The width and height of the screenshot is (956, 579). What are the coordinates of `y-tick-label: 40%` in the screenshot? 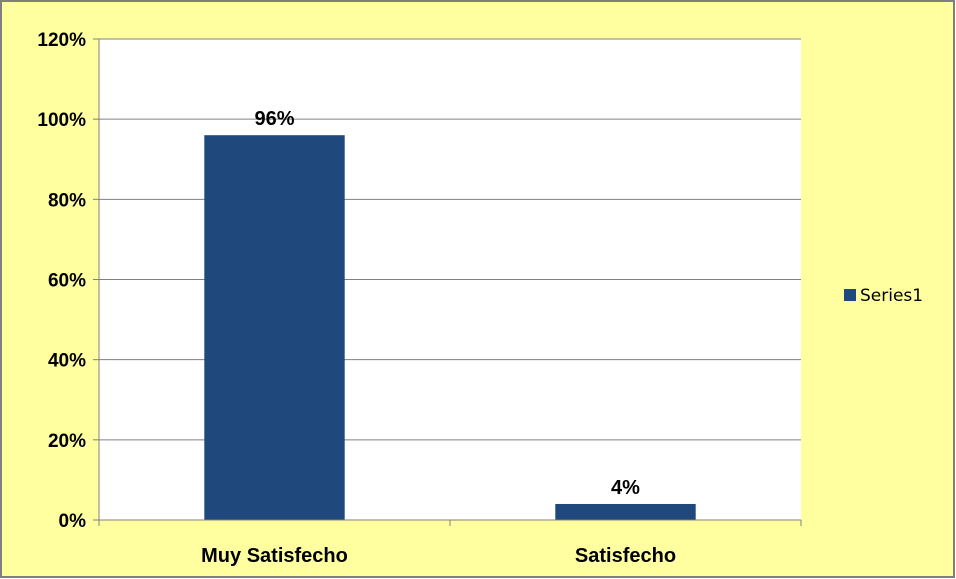 It's located at (67, 361).